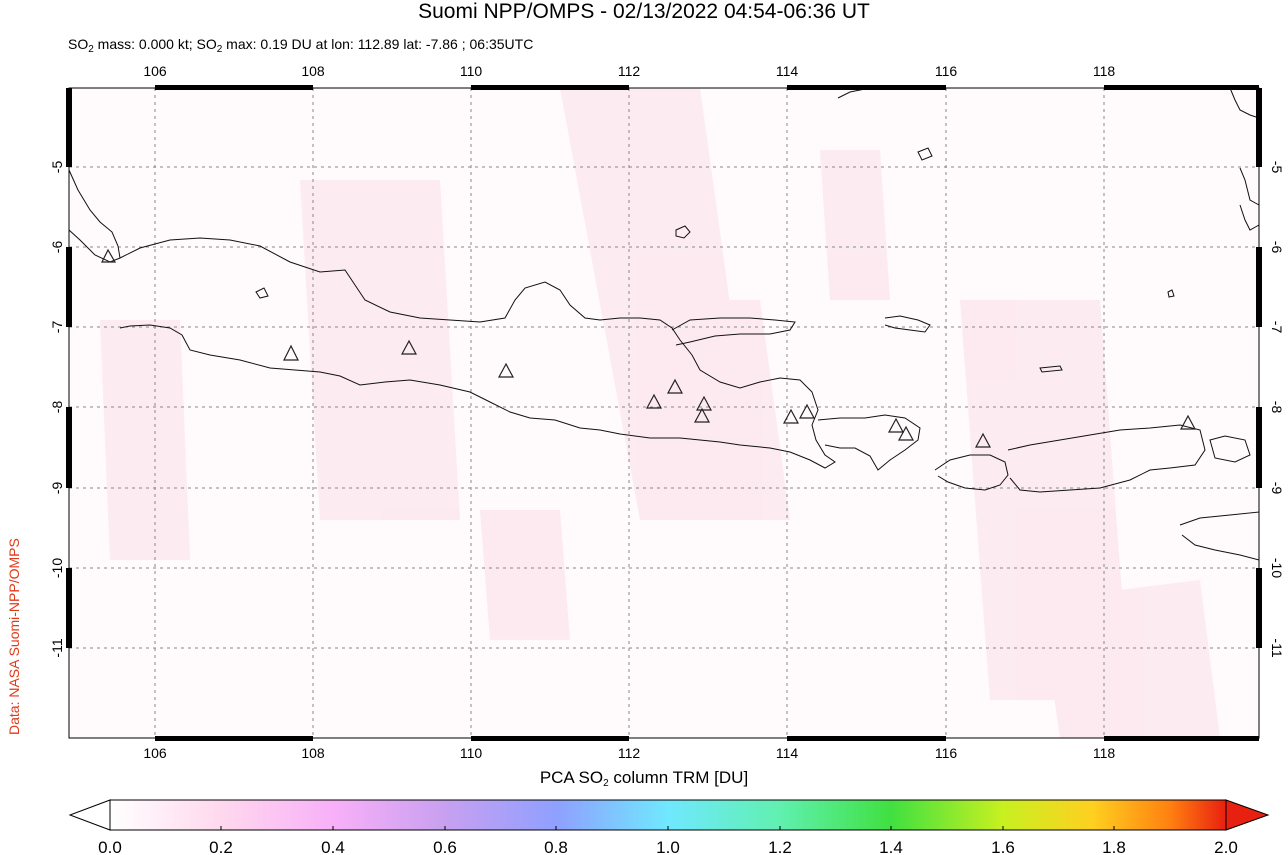 The height and width of the screenshot is (855, 1288). I want to click on colorbar-min-arrow, so click(89, 815).